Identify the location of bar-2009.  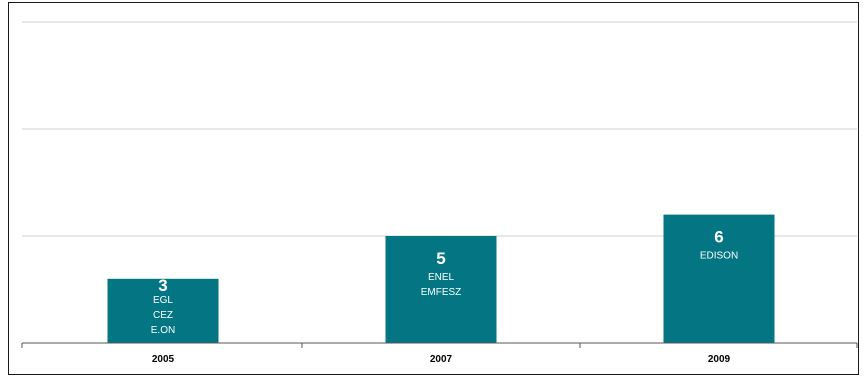
(719, 278).